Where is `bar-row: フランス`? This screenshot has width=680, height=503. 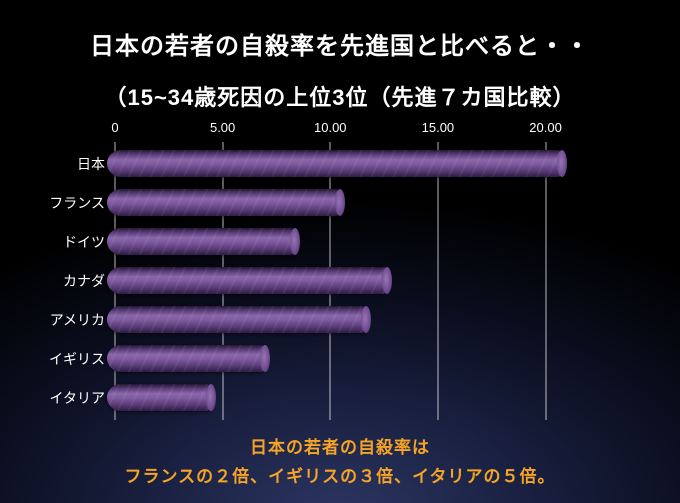 bar-row: フランス is located at coordinates (340, 202).